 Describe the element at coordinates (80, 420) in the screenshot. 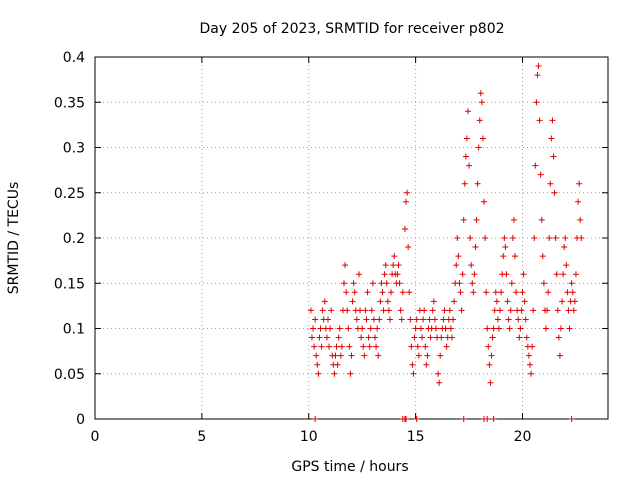

I see `y-tick-label: 0` at that location.